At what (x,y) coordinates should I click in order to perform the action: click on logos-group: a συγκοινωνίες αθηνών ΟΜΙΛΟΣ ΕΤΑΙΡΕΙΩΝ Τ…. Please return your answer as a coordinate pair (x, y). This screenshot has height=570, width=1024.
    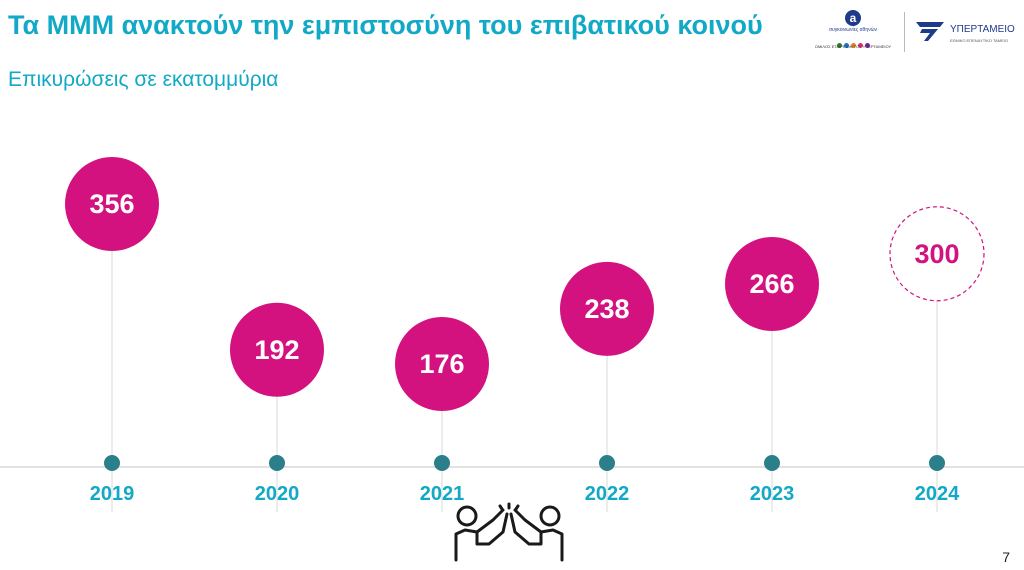
    Looking at the image, I should click on (914, 33).